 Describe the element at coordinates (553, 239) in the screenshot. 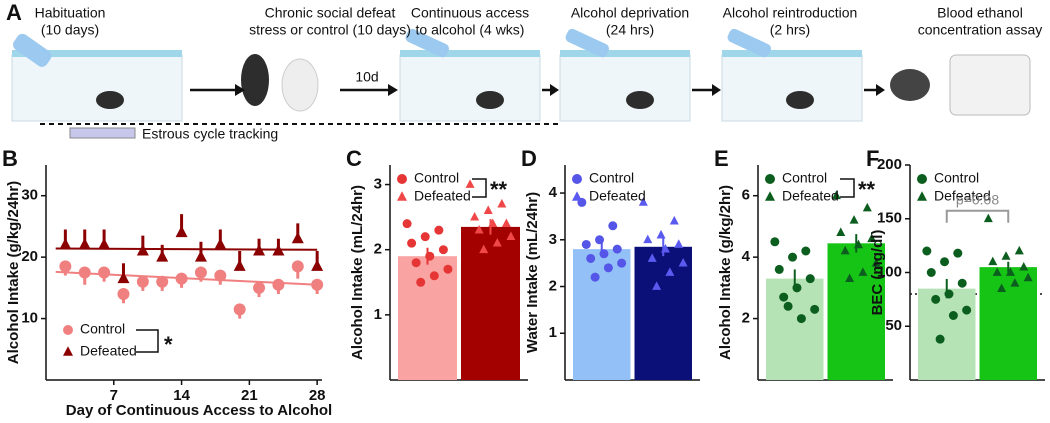

I see `y-tick-label: 3` at that location.